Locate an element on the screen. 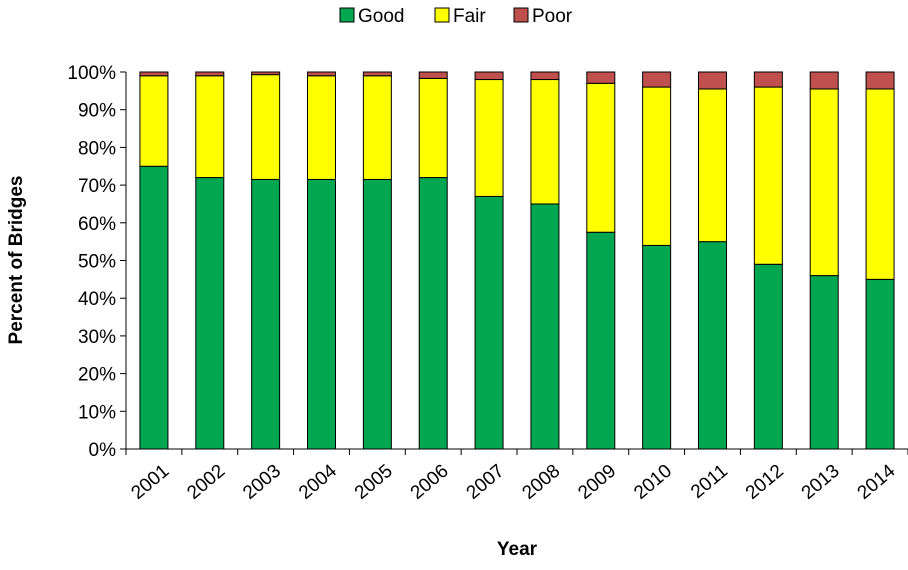 This screenshot has width=908, height=570. x-tick-label: 2006 is located at coordinates (430, 482).